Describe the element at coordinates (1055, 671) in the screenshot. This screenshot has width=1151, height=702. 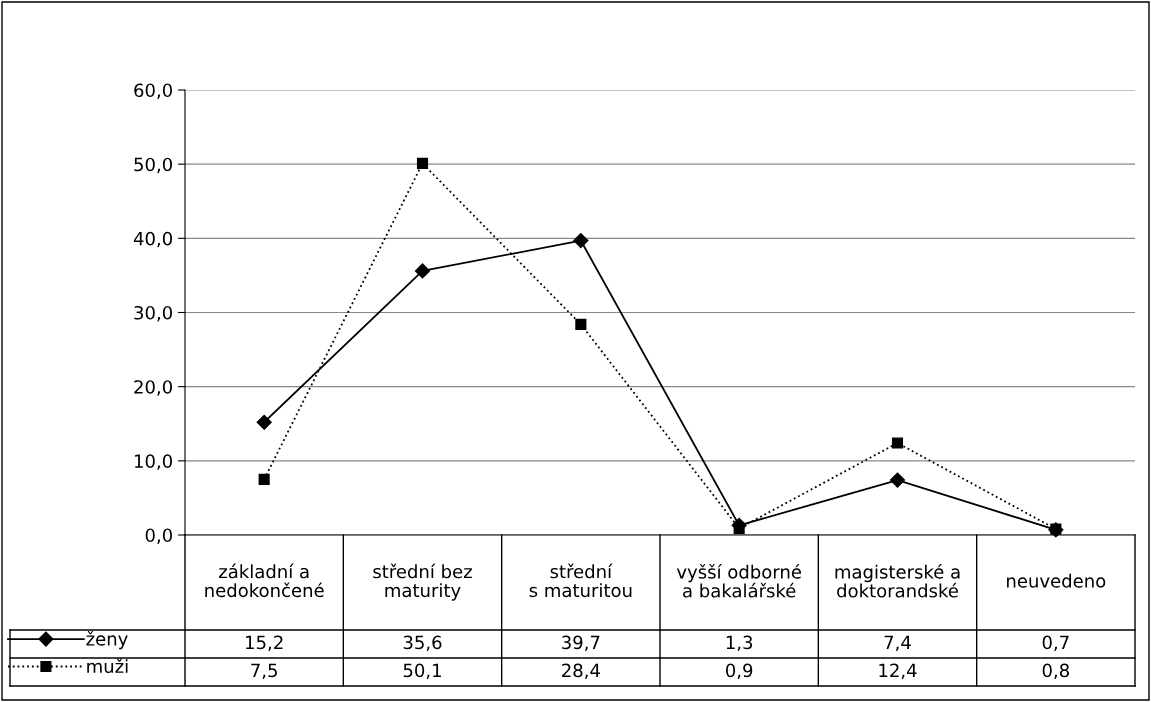
I see `data-label: 0,8` at that location.